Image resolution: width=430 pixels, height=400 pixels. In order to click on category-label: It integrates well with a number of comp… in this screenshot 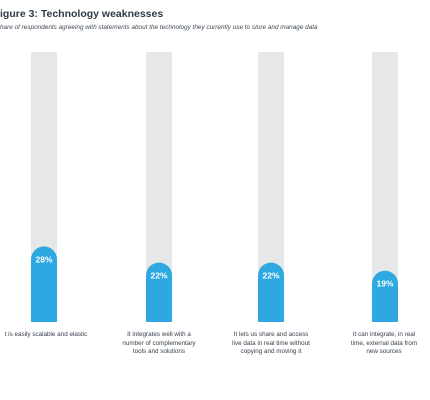, I will do `click(159, 343)`.